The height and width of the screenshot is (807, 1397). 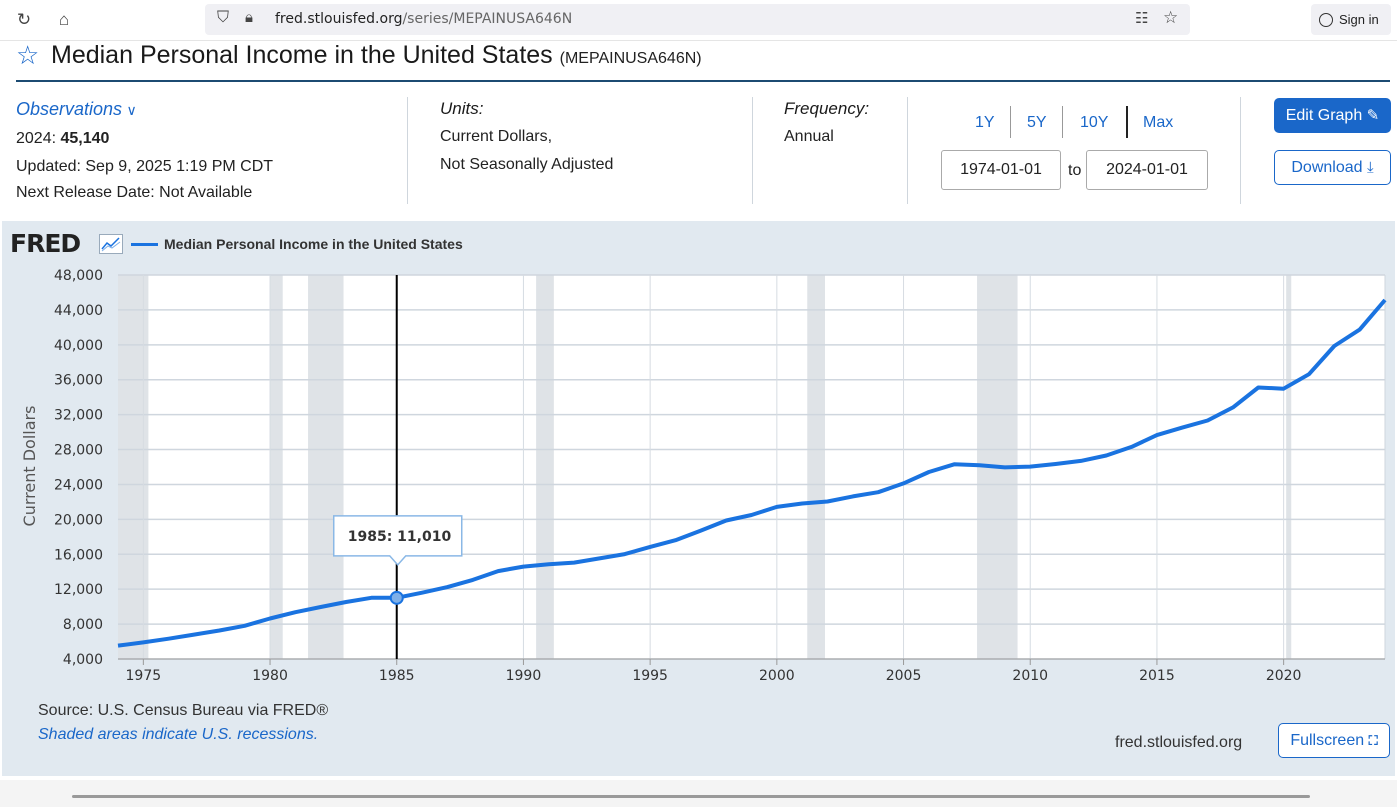 What do you see at coordinates (496, 136) in the screenshot?
I see `units-line-1: Current Dollars,` at bounding box center [496, 136].